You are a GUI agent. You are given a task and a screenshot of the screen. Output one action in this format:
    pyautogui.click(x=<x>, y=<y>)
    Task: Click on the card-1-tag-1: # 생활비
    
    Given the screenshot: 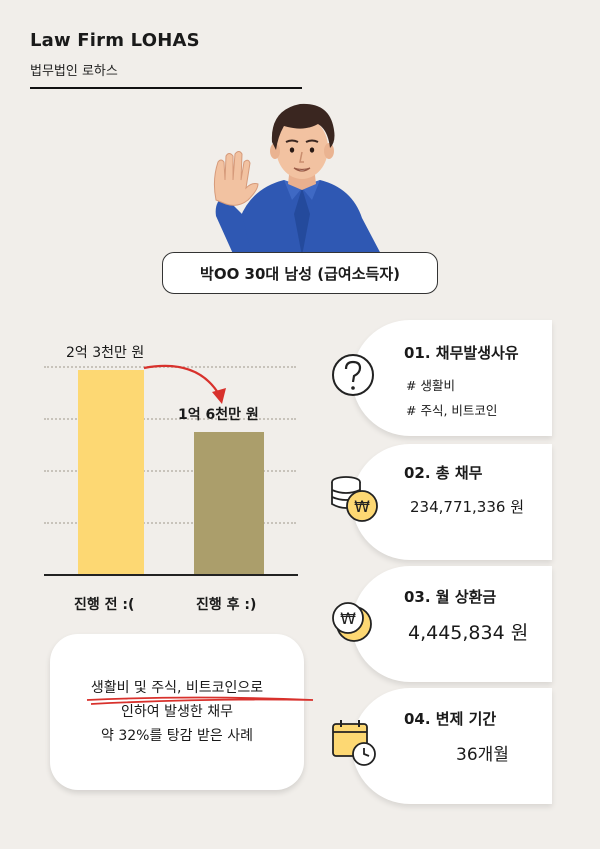 What is the action you would take?
    pyautogui.click(x=430, y=385)
    